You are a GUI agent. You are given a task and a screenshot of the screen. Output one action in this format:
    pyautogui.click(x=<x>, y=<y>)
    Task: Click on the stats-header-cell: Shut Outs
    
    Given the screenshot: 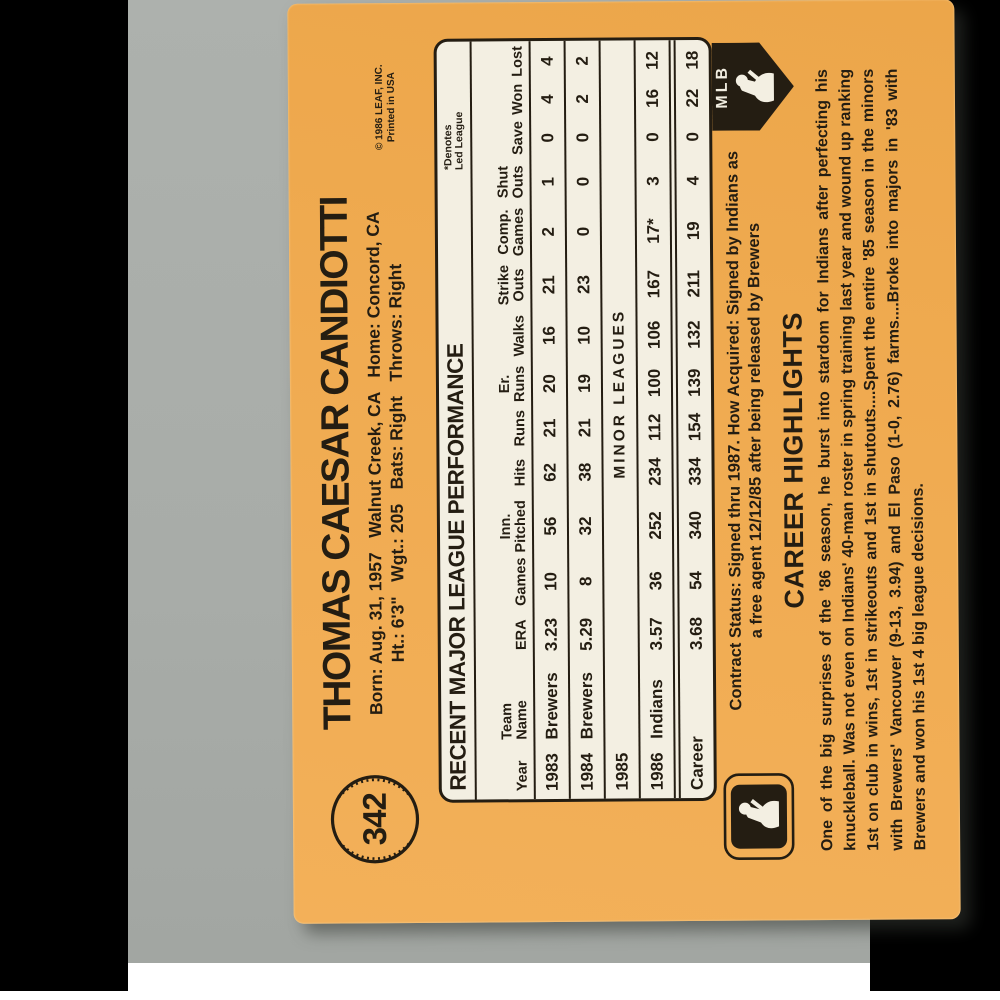 What is the action you would take?
    pyautogui.click(x=511, y=182)
    